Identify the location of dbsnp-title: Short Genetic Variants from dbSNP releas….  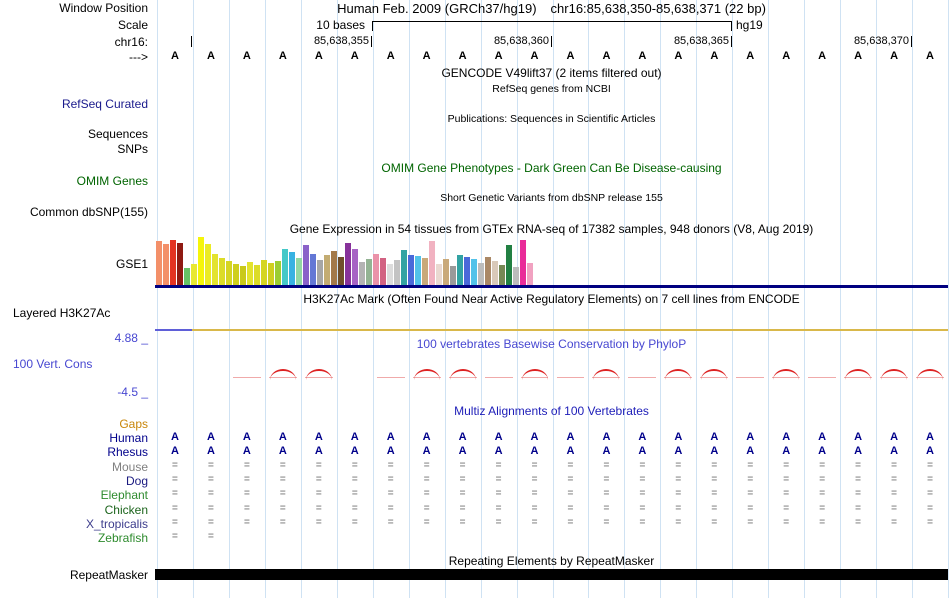
(551, 198).